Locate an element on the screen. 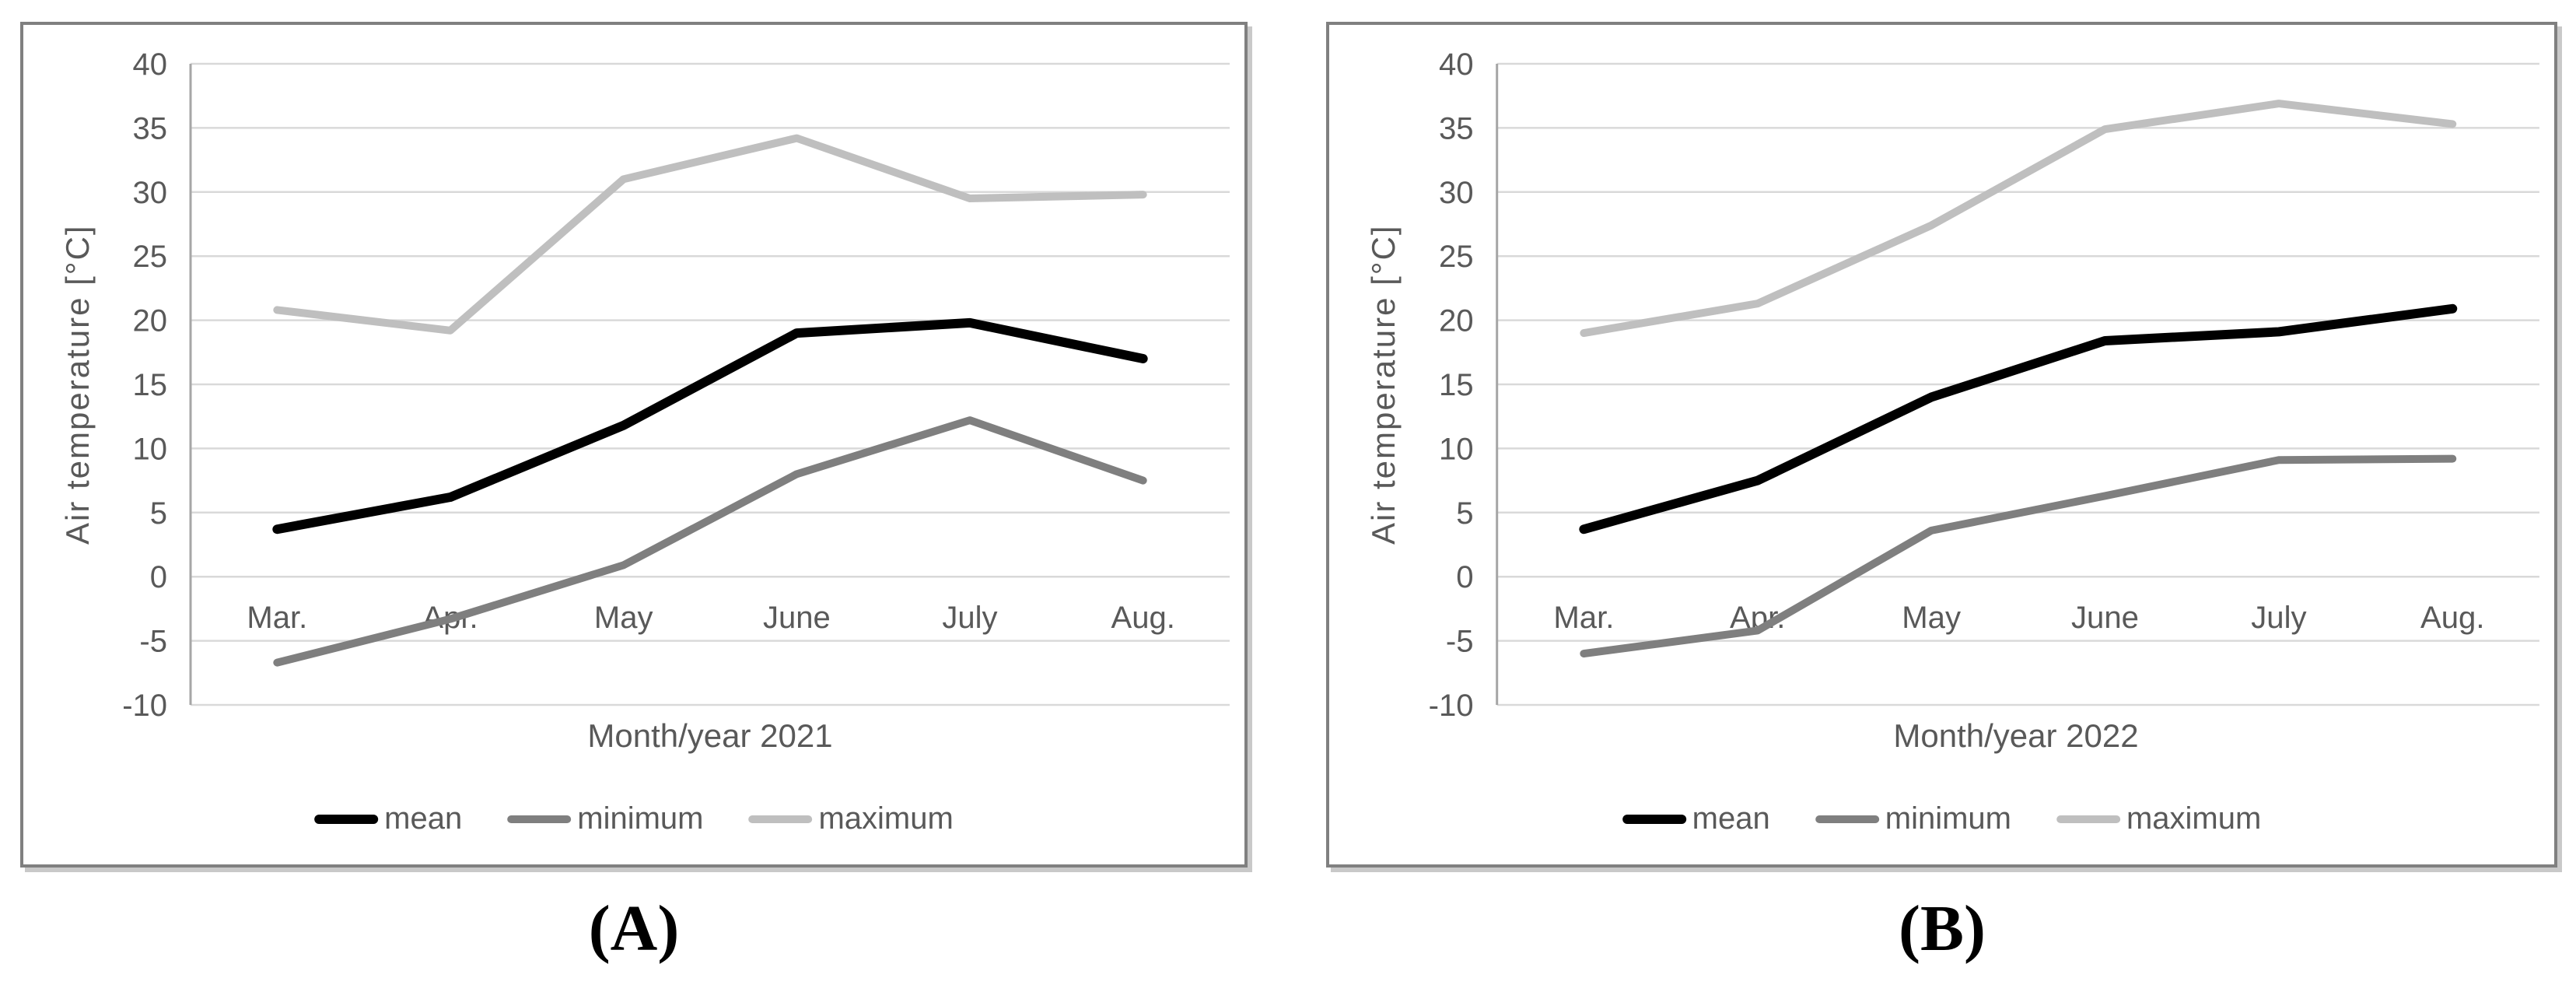  x-axis-title: Month/year 2022 is located at coordinates (2016, 735).